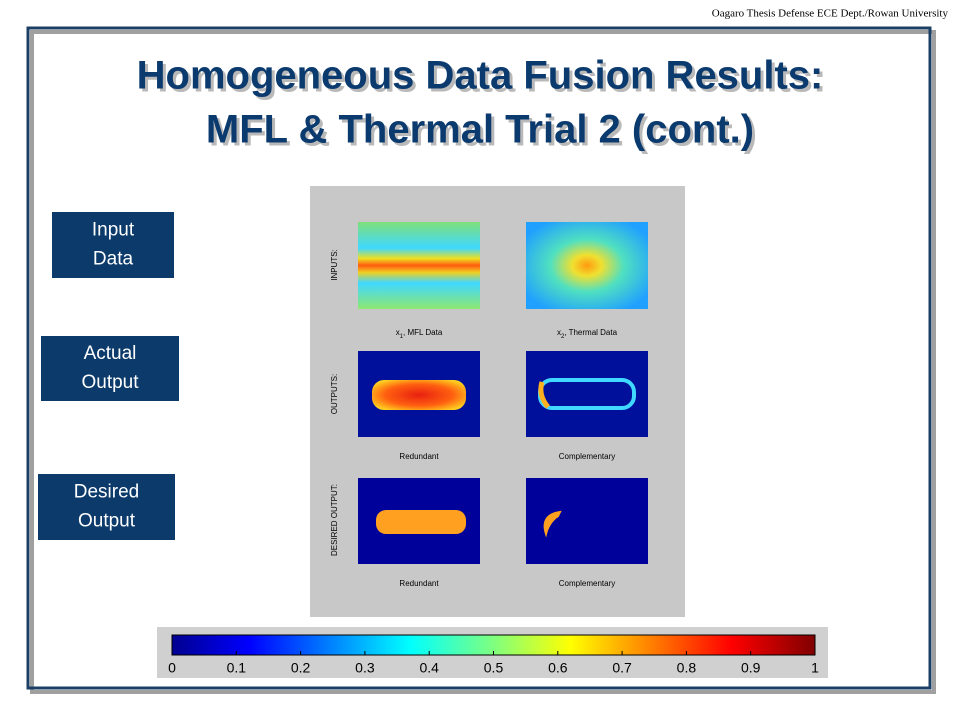  I want to click on colorbar-tick-label: 0, so click(172, 668).